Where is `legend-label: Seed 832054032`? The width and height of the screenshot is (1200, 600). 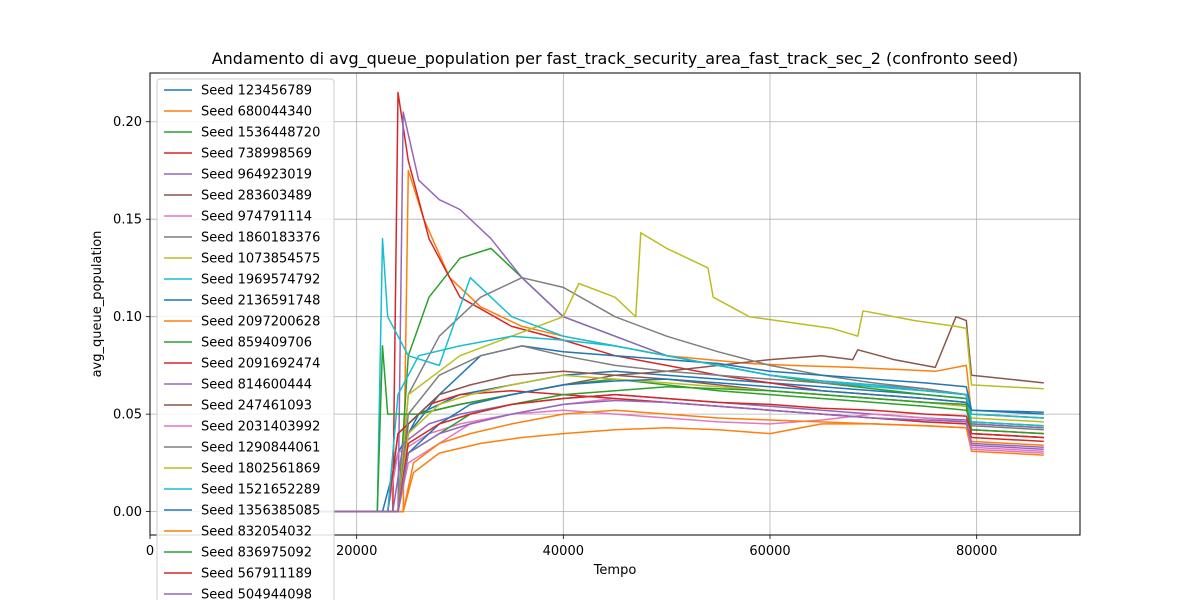
legend-label: Seed 832054032 is located at coordinates (256, 532).